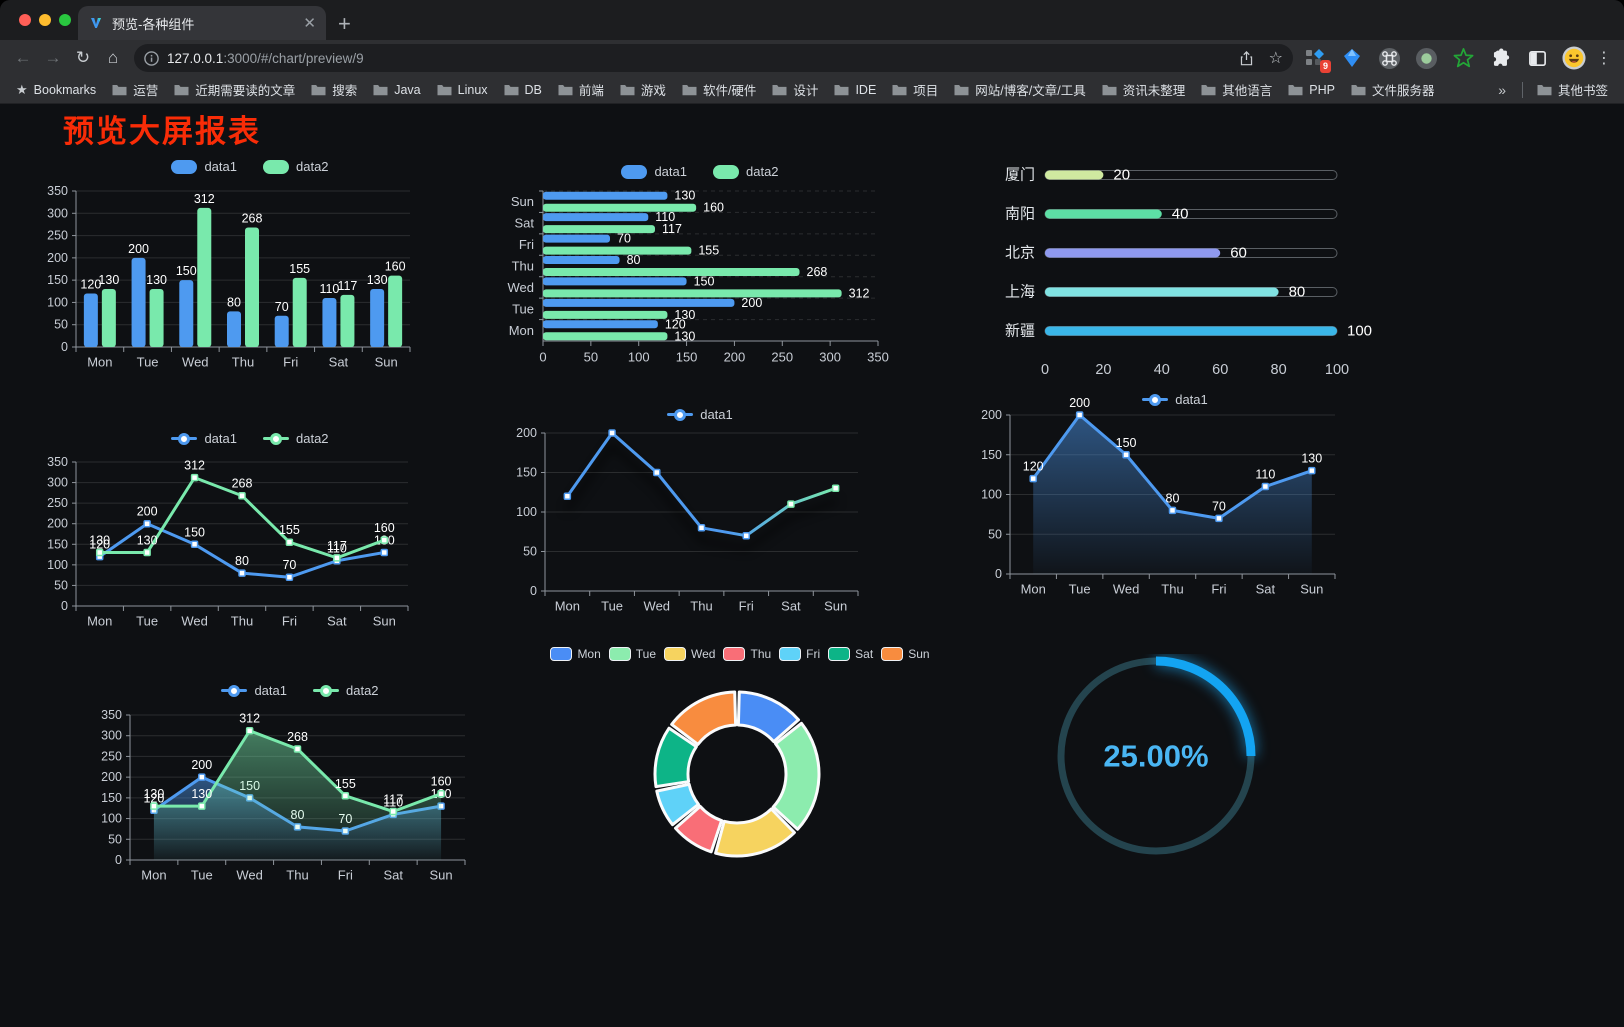 This screenshot has width=1624, height=1027. I want to click on other-bookmarks-item: 其他书签, so click(1572, 89).